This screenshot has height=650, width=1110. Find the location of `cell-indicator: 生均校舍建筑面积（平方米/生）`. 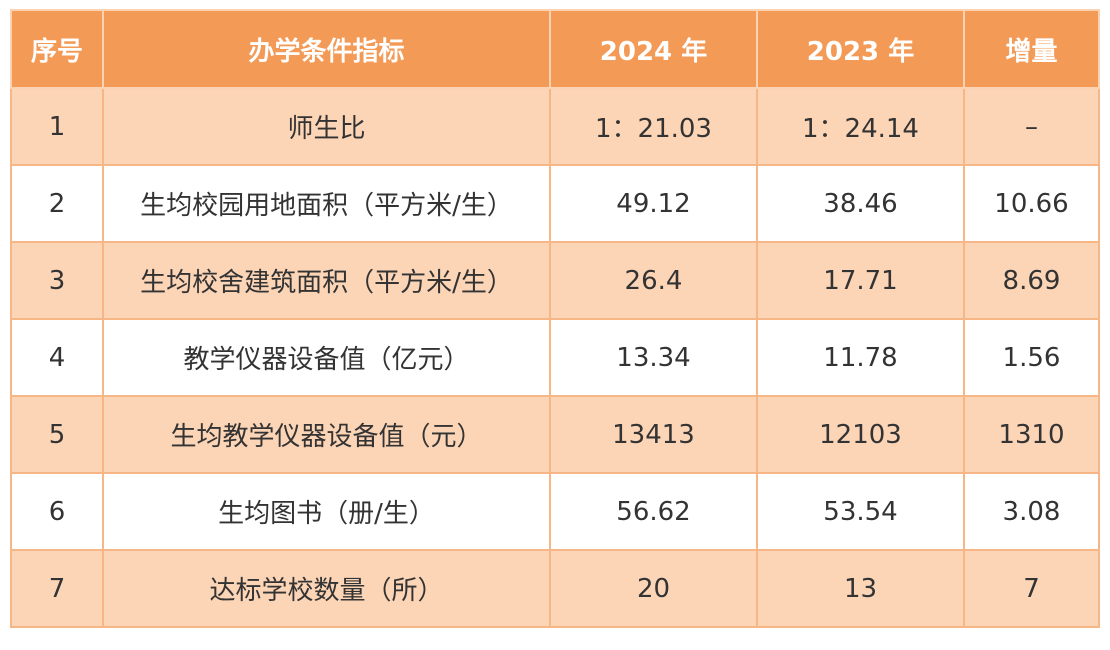

cell-indicator: 生均校舍建筑面积（平方米/生） is located at coordinates (326, 280).